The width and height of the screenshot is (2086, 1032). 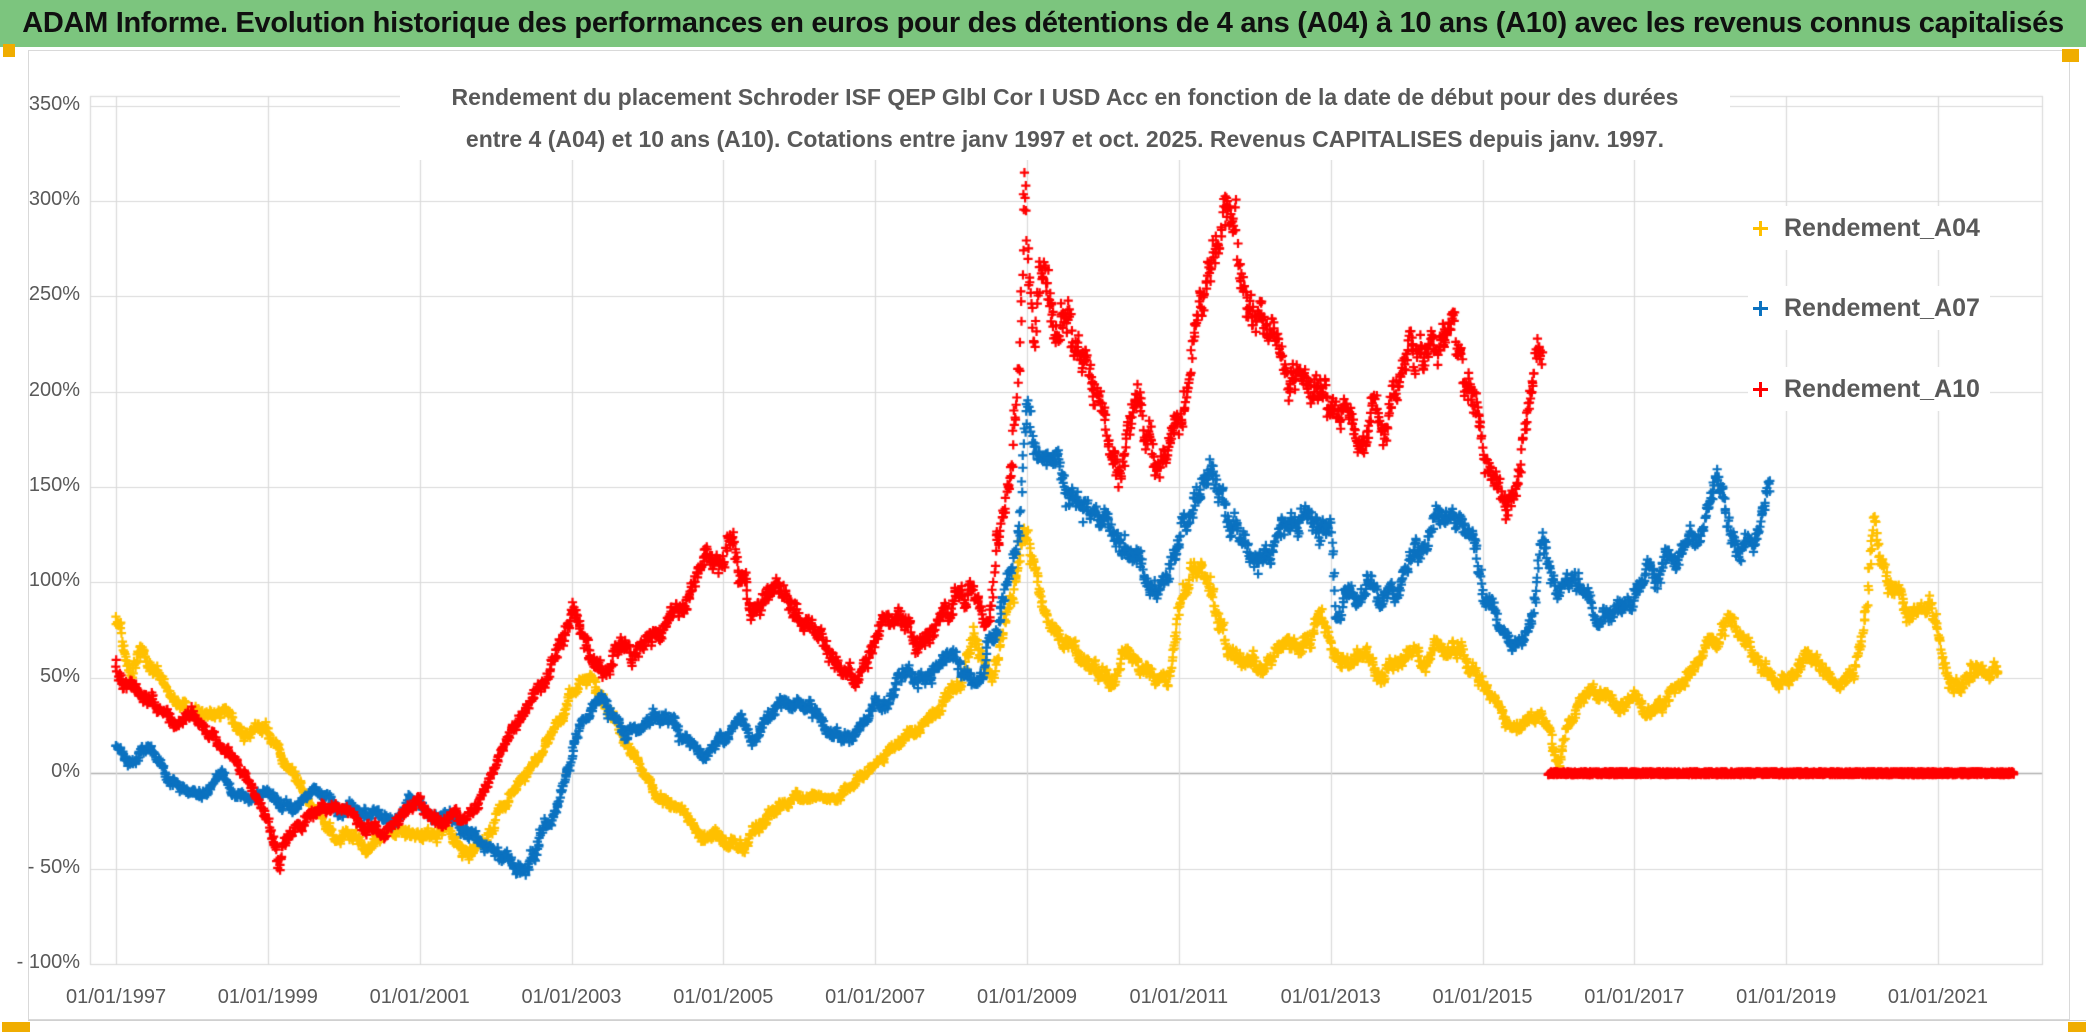 I want to click on x-axis-tick-label: 01/01/2019, so click(x=1786, y=997).